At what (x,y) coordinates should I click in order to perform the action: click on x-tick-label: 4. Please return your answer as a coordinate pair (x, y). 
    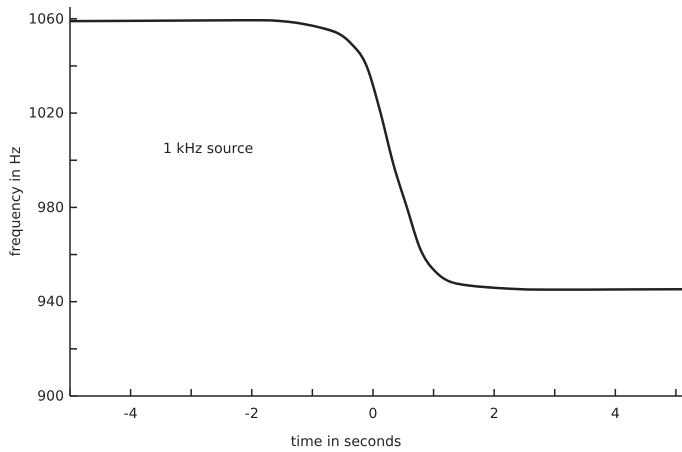
    Looking at the image, I should click on (615, 414).